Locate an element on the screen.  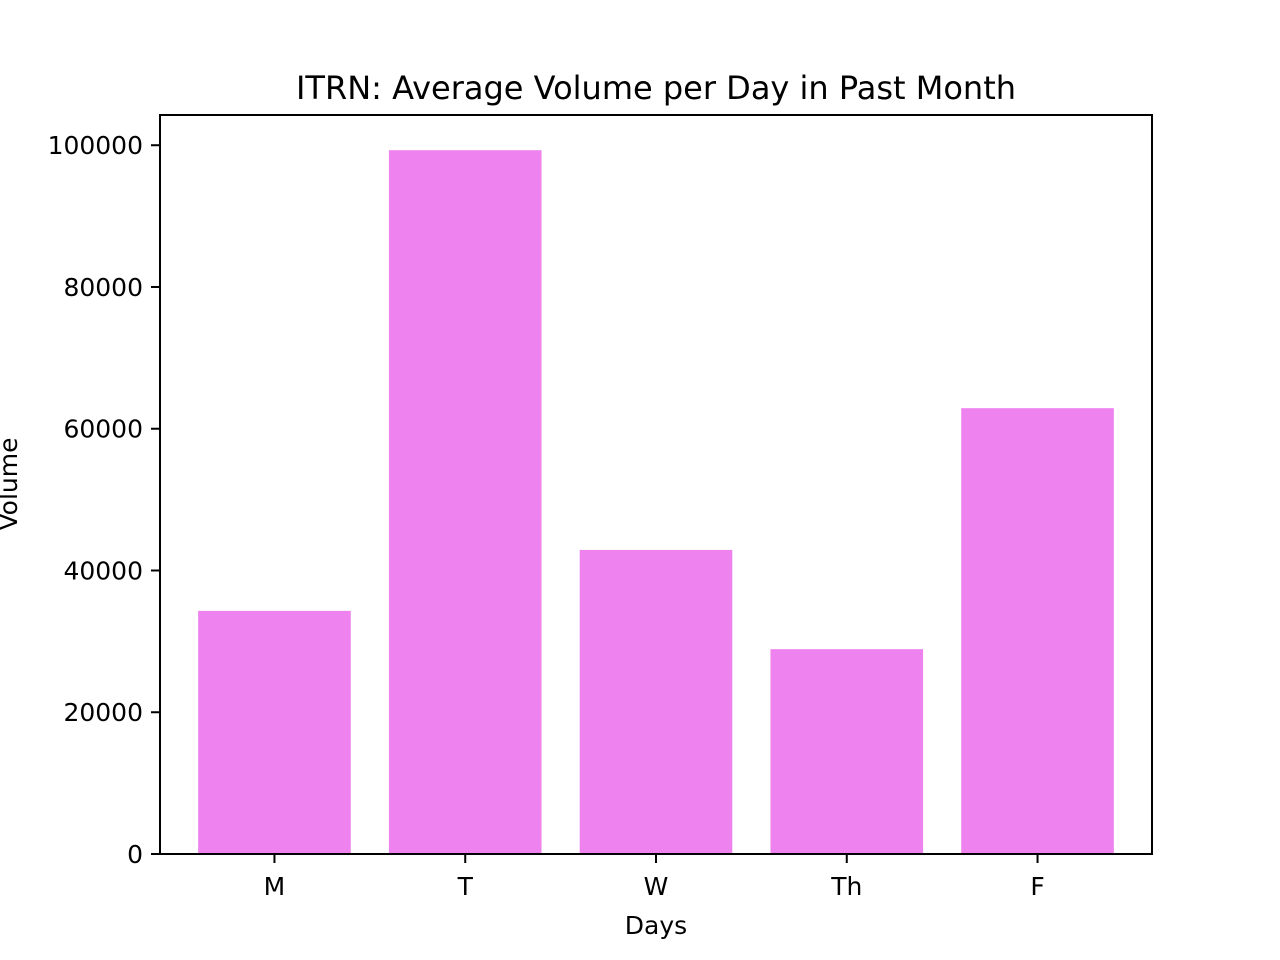
y-tick-label: 40000 is located at coordinates (103, 570).